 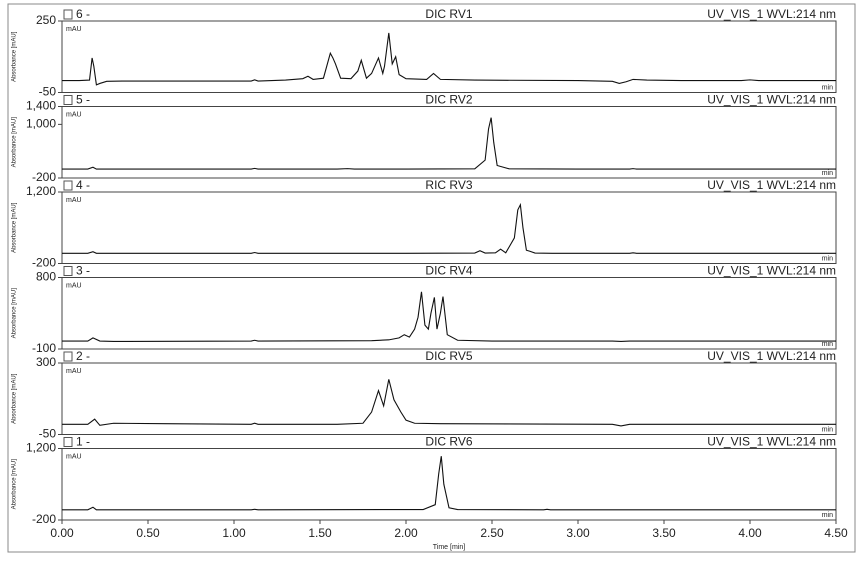 What do you see at coordinates (46, 277) in the screenshot?
I see `y-tick-label: 800` at bounding box center [46, 277].